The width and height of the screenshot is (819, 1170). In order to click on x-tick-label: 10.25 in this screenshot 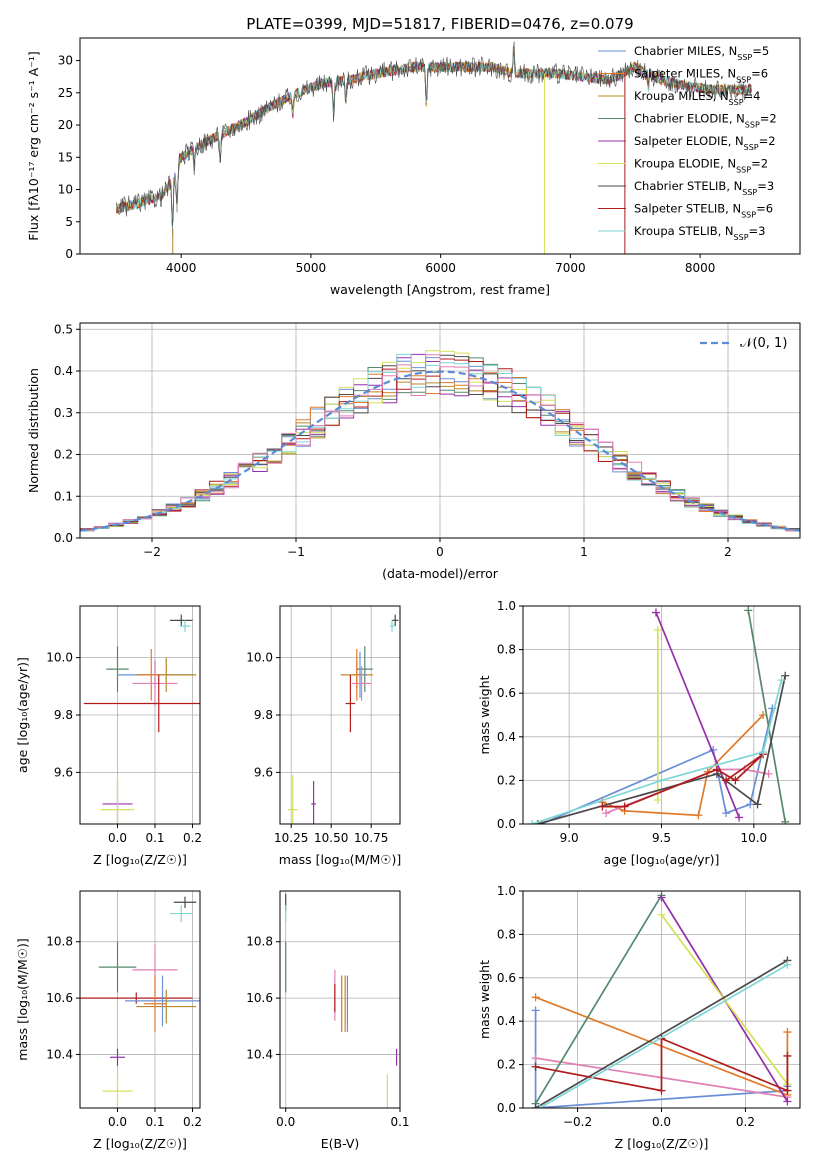, I will do `click(291, 838)`.